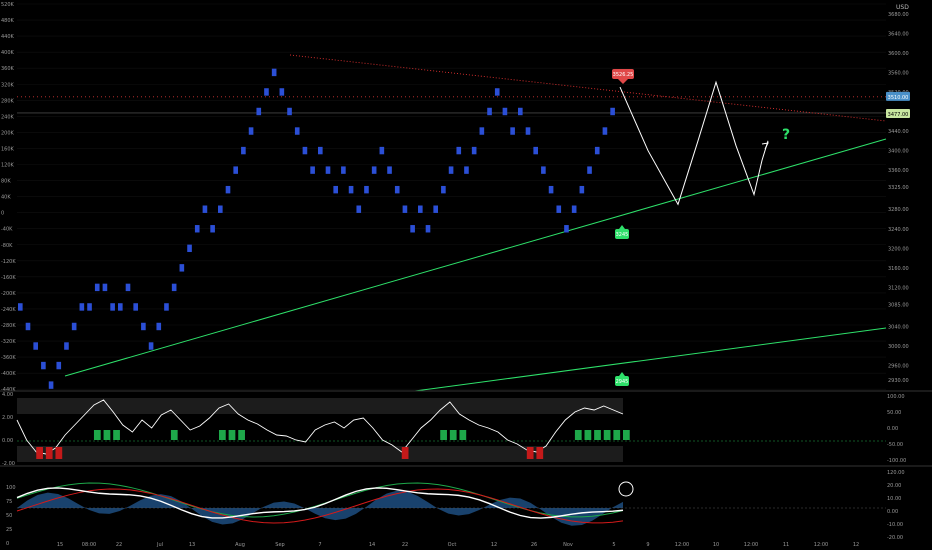 This screenshot has height=550, width=932. Describe the element at coordinates (8, 464) in the screenshot. I see `osc-left-tick: -2.00` at that location.